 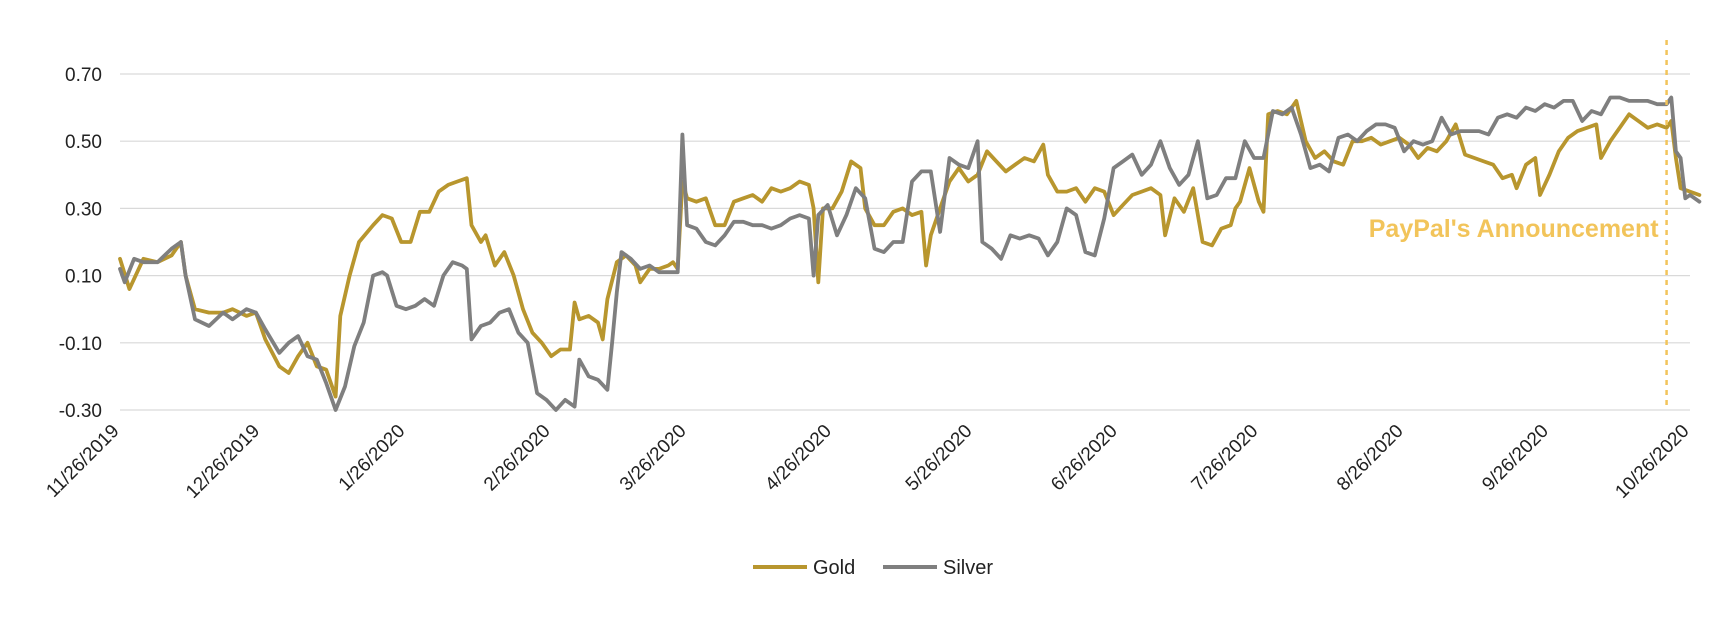 What do you see at coordinates (82, 461) in the screenshot?
I see `x-tick-label: 11/26/2019` at bounding box center [82, 461].